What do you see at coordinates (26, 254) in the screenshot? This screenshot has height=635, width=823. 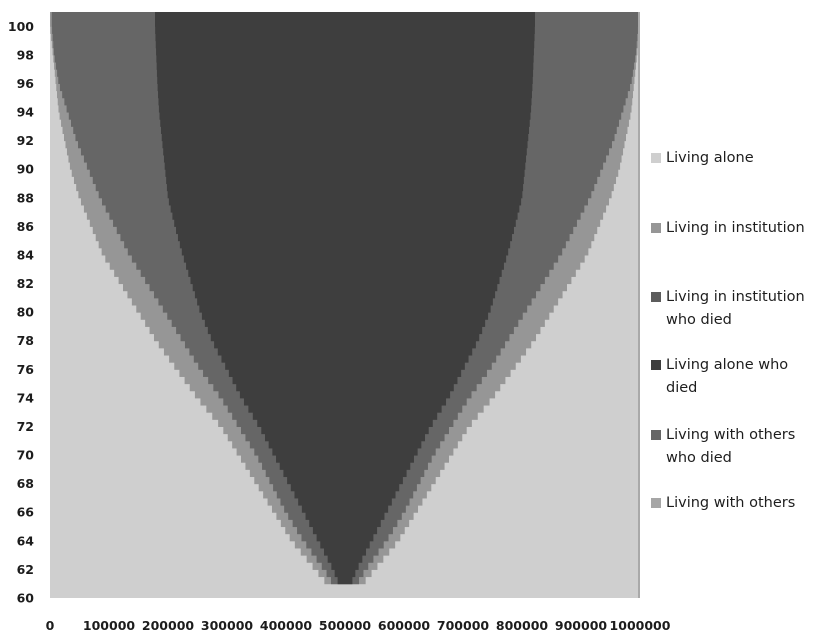 I see `y-tick-label: 84` at bounding box center [26, 254].